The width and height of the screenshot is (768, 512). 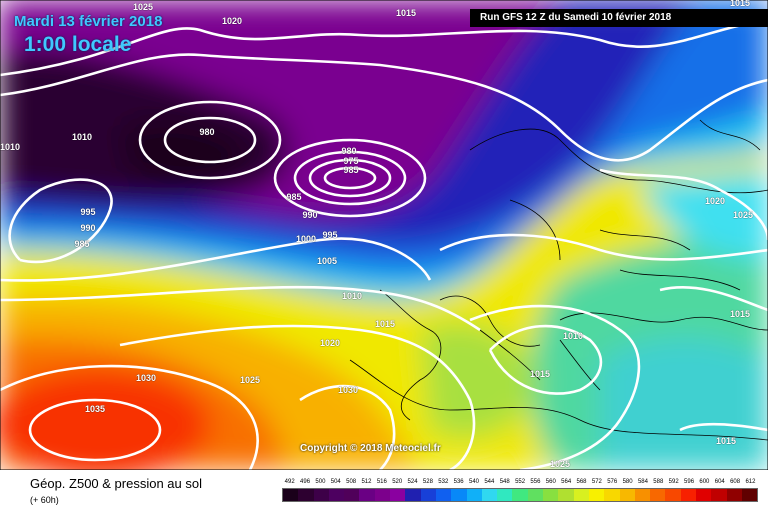 What do you see at coordinates (458, 482) in the screenshot?
I see `legend-value: 536` at bounding box center [458, 482].